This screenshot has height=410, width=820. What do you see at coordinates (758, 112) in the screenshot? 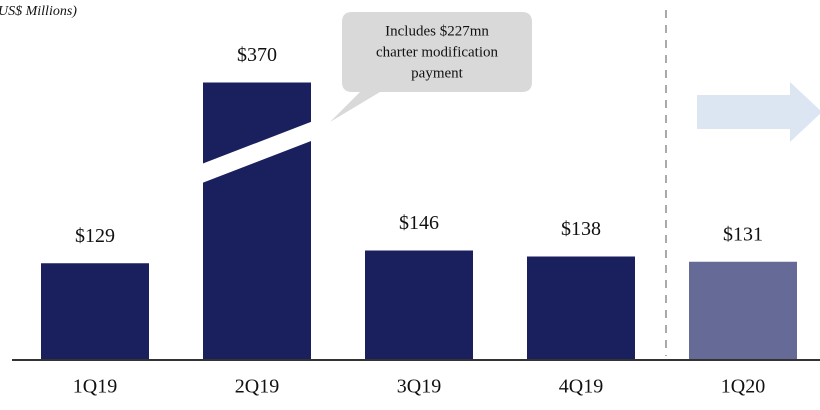
I see `arrow` at bounding box center [758, 112].